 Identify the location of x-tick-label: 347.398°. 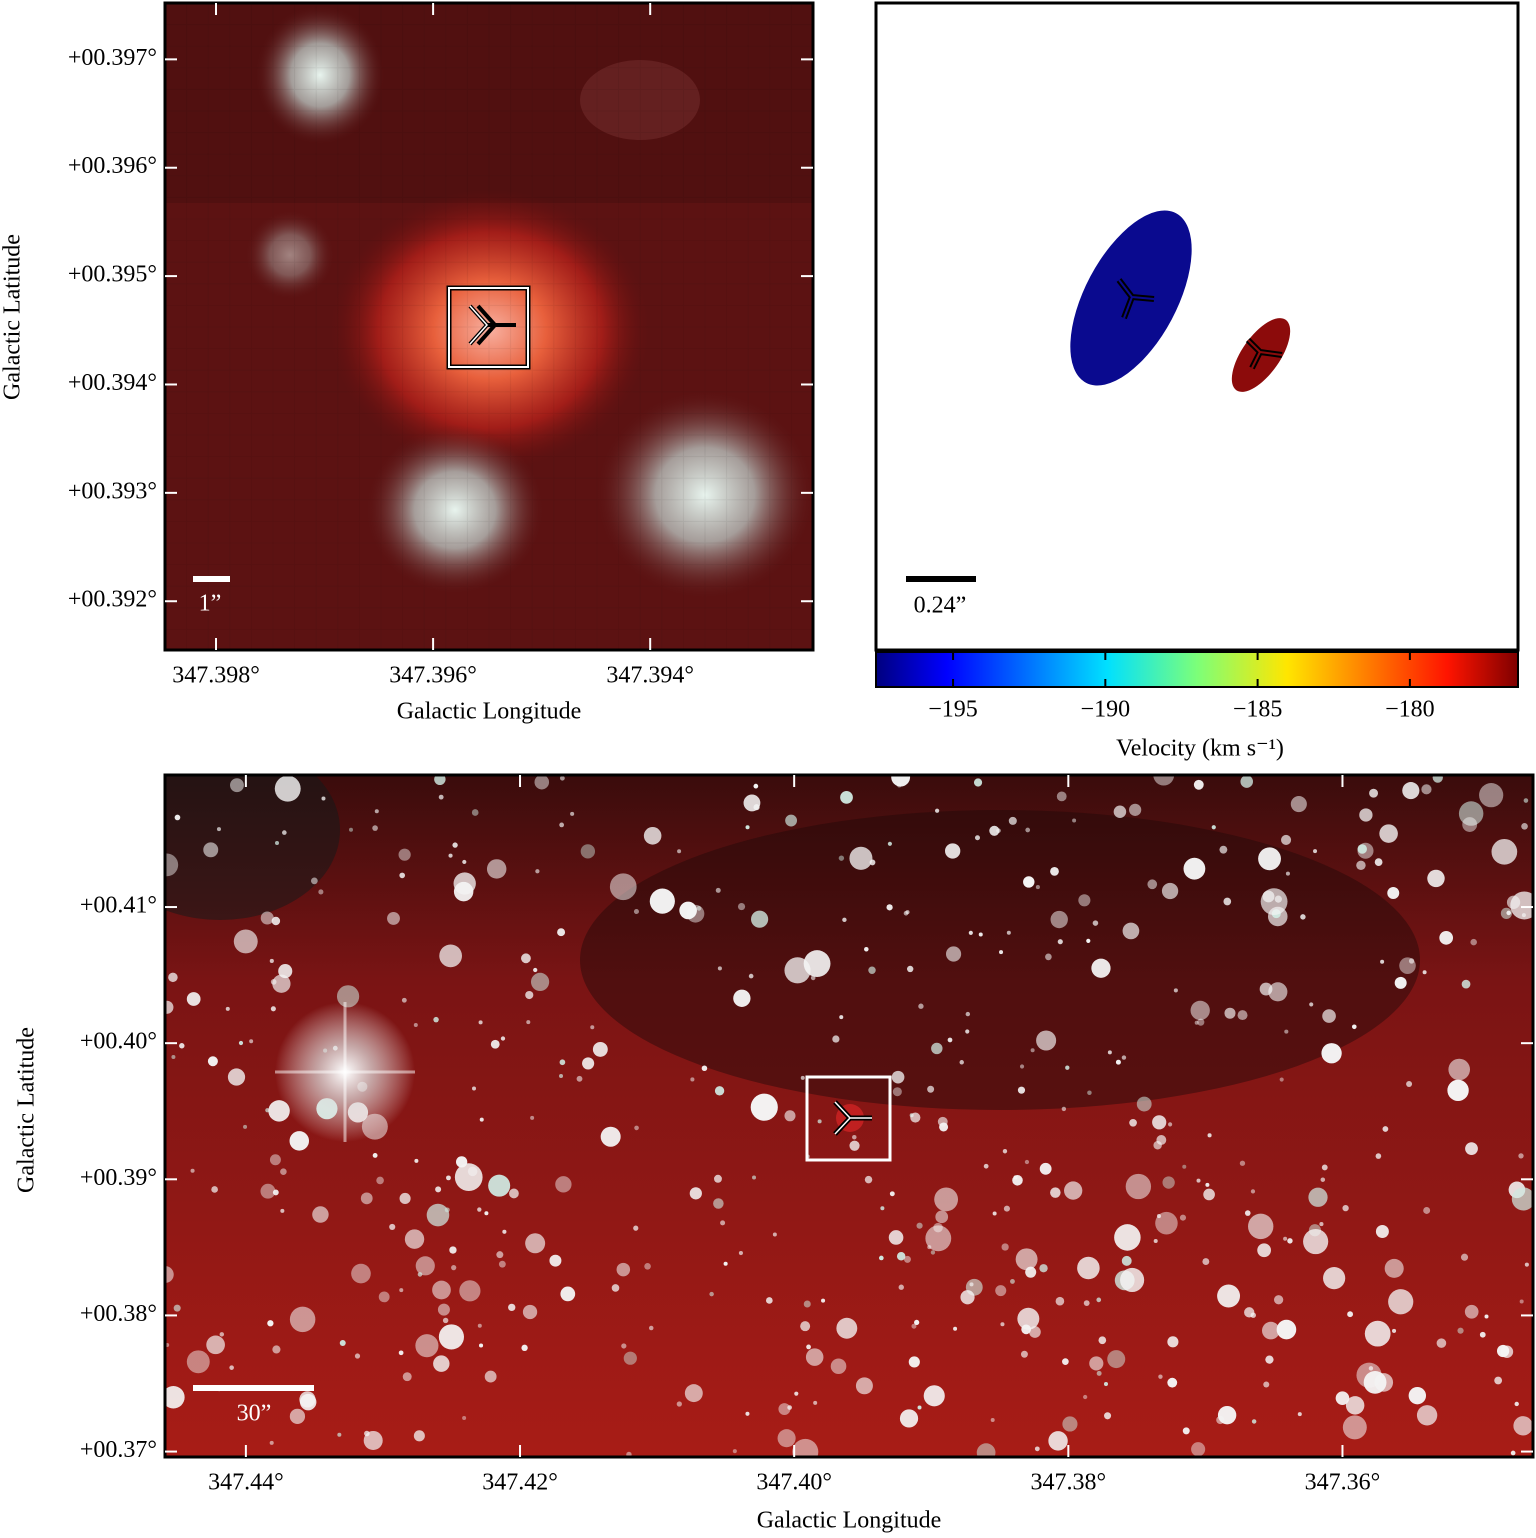
(216, 676).